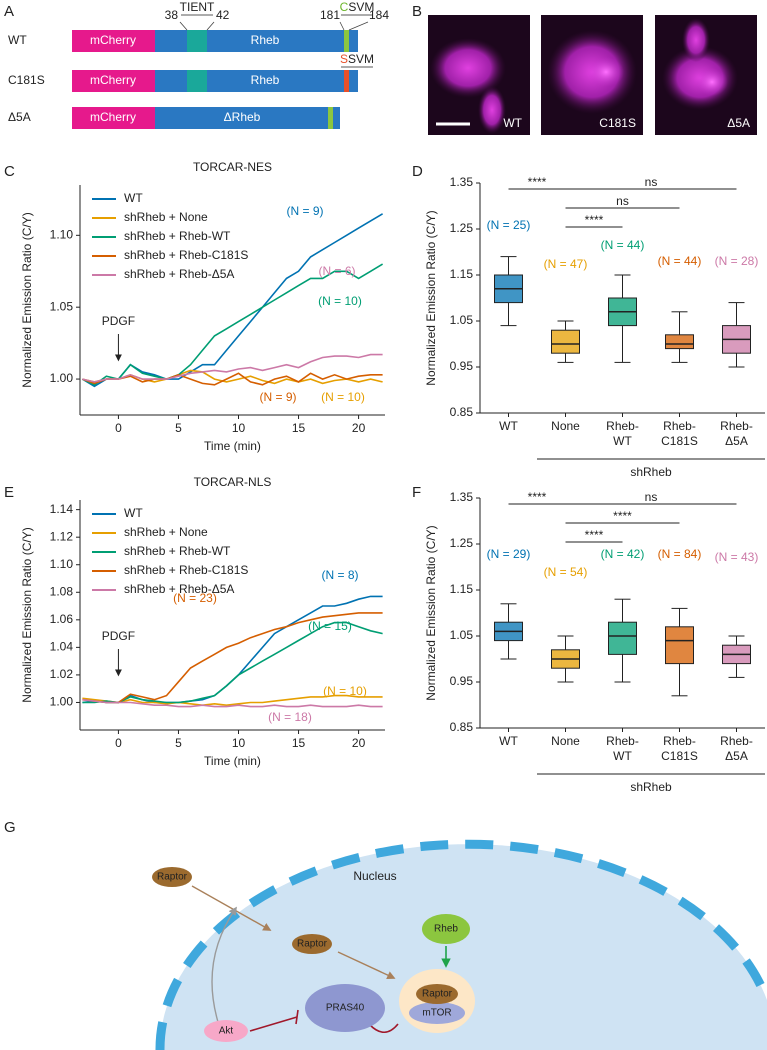  What do you see at coordinates (509, 554) in the screenshot?
I see `n-label: (N = 29)` at bounding box center [509, 554].